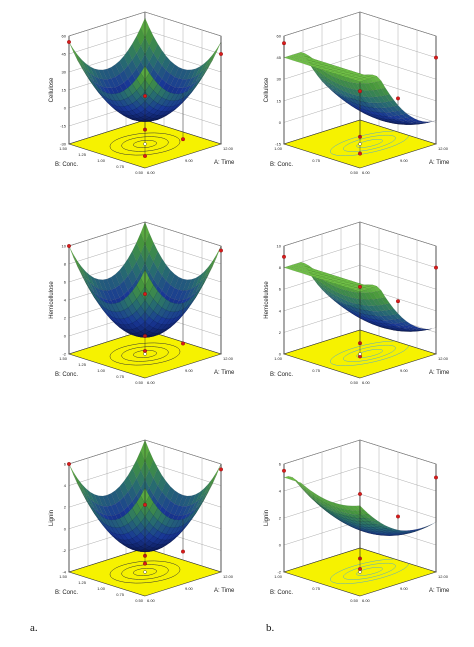  What do you see at coordinates (101, 588) in the screenshot?
I see `y-tick-label: 1.00` at bounding box center [101, 588].